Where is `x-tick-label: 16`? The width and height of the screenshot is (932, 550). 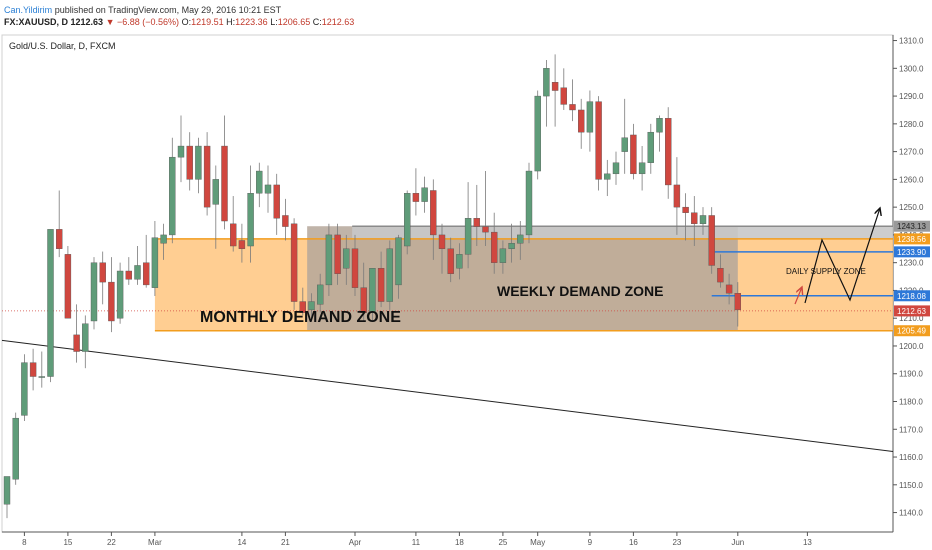
x-tick-label: 16 is located at coordinates (633, 542).